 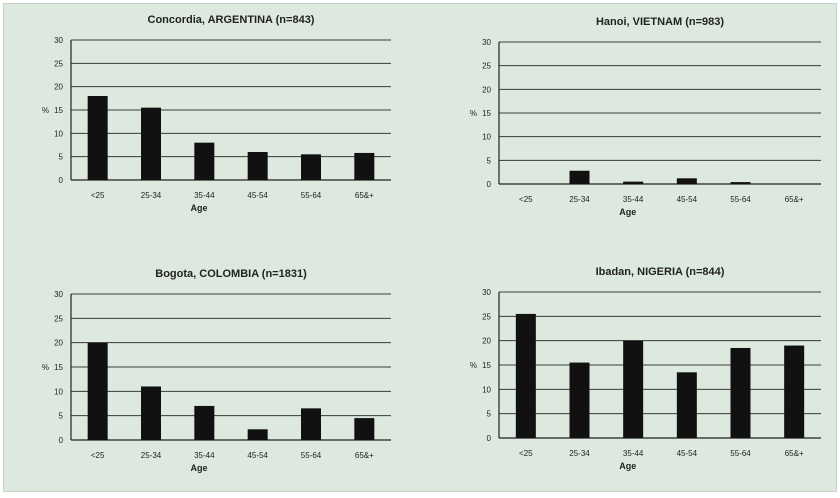 I want to click on chart-title: Concordia, ARGENTINA (n=843), so click(x=231, y=20).